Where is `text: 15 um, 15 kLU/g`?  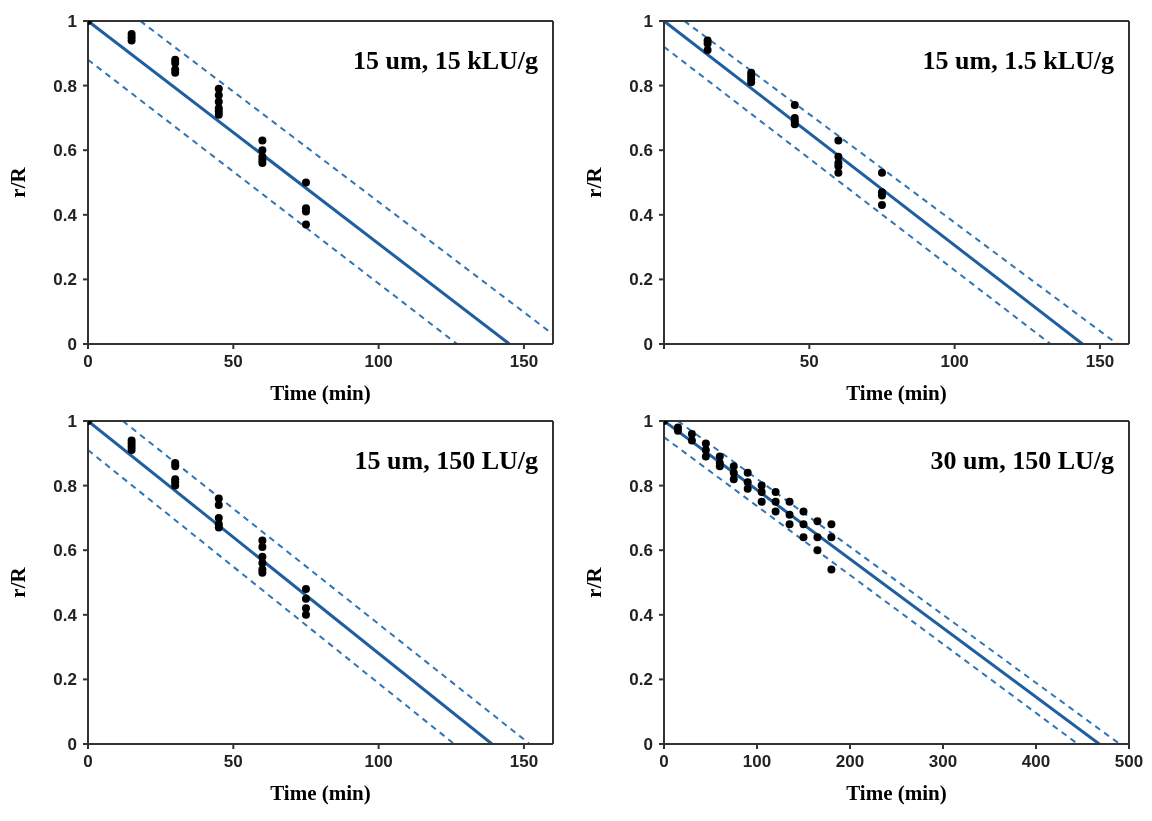 text: 15 um, 15 kLU/g is located at coordinates (445, 61).